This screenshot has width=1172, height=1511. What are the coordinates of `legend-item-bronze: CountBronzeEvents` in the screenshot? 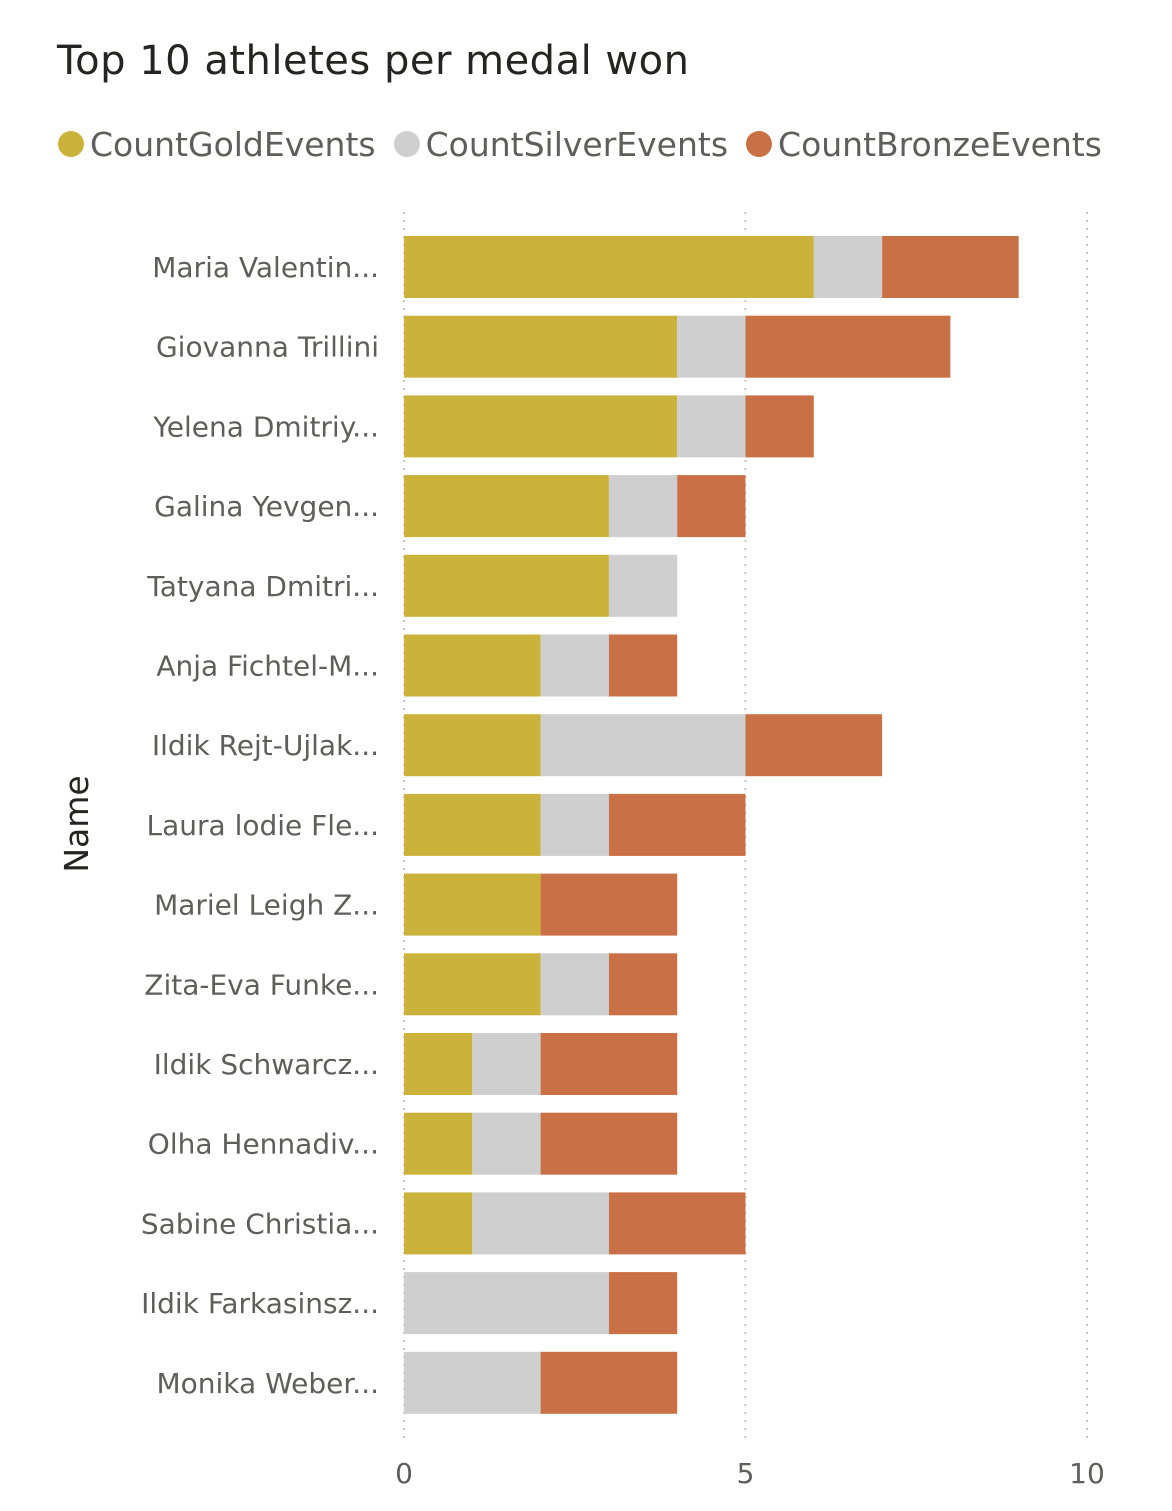 It's located at (924, 144).